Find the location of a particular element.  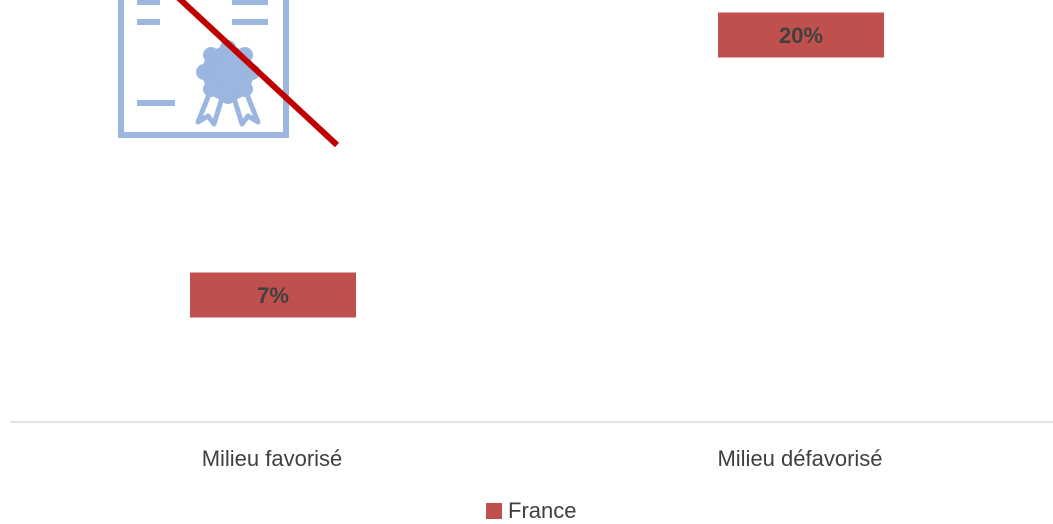

legend: France is located at coordinates (531, 511).